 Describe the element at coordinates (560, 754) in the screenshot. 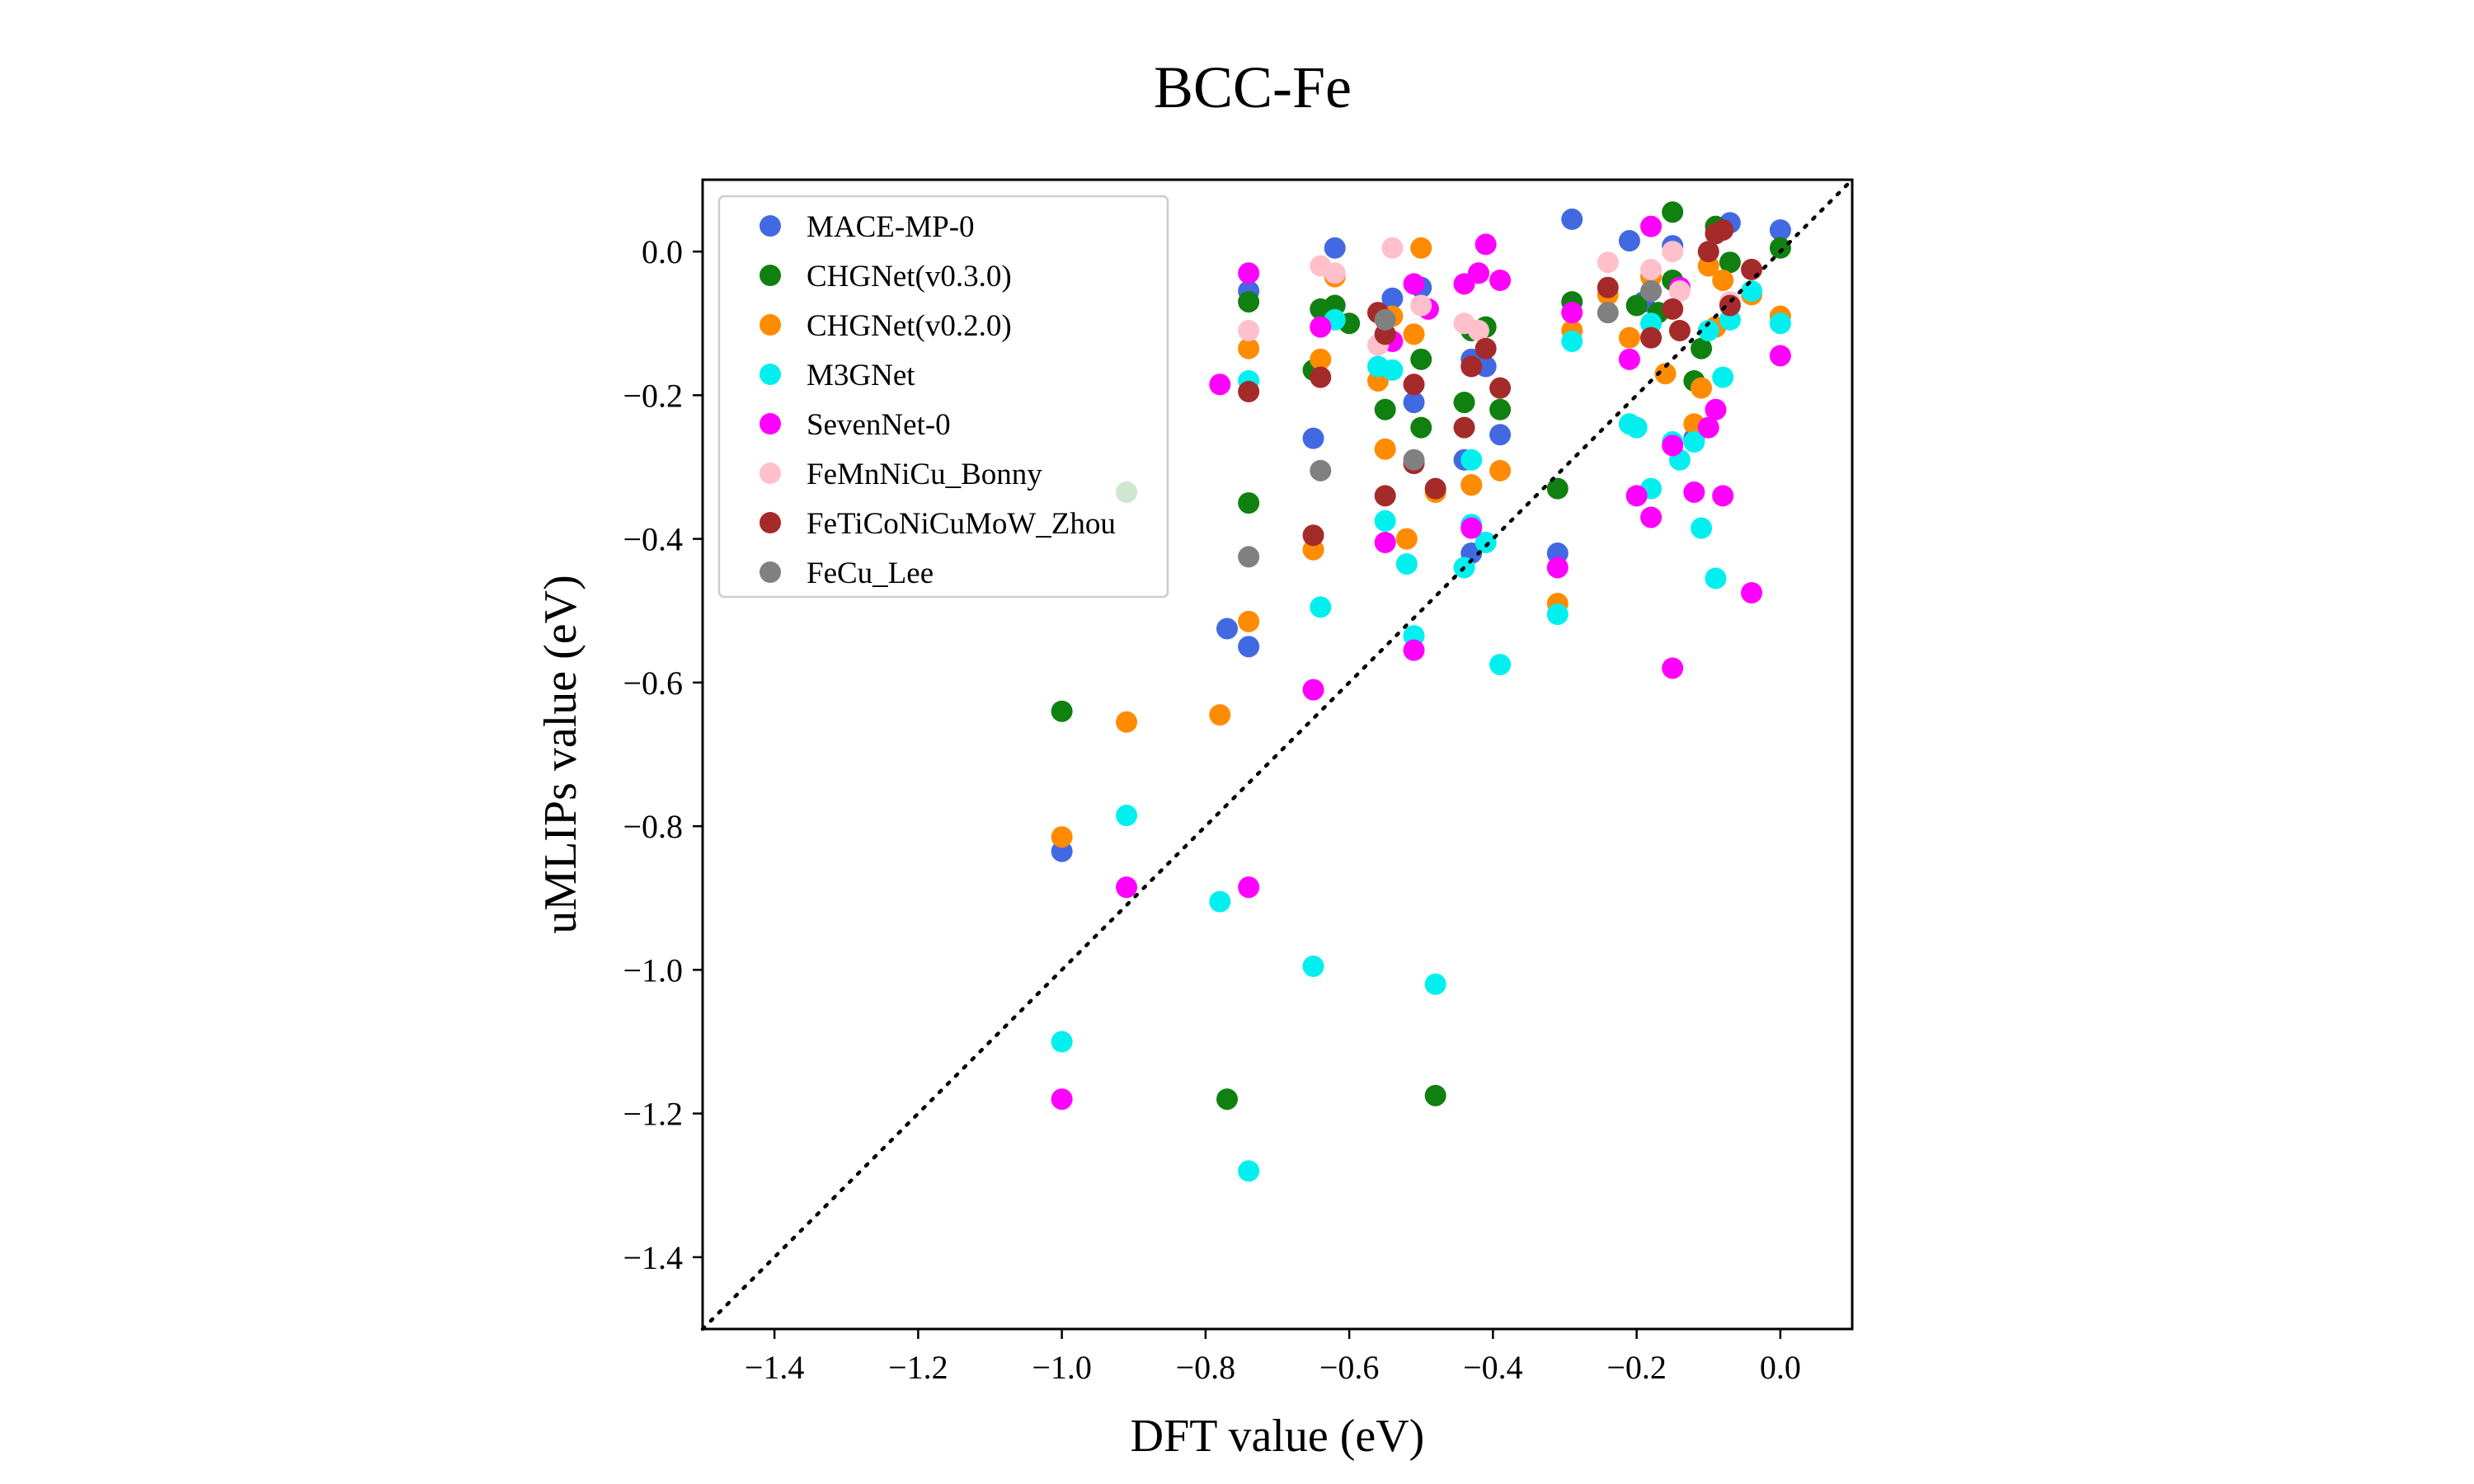

I see `y-axis-label: uMLIPs value (eV)` at that location.